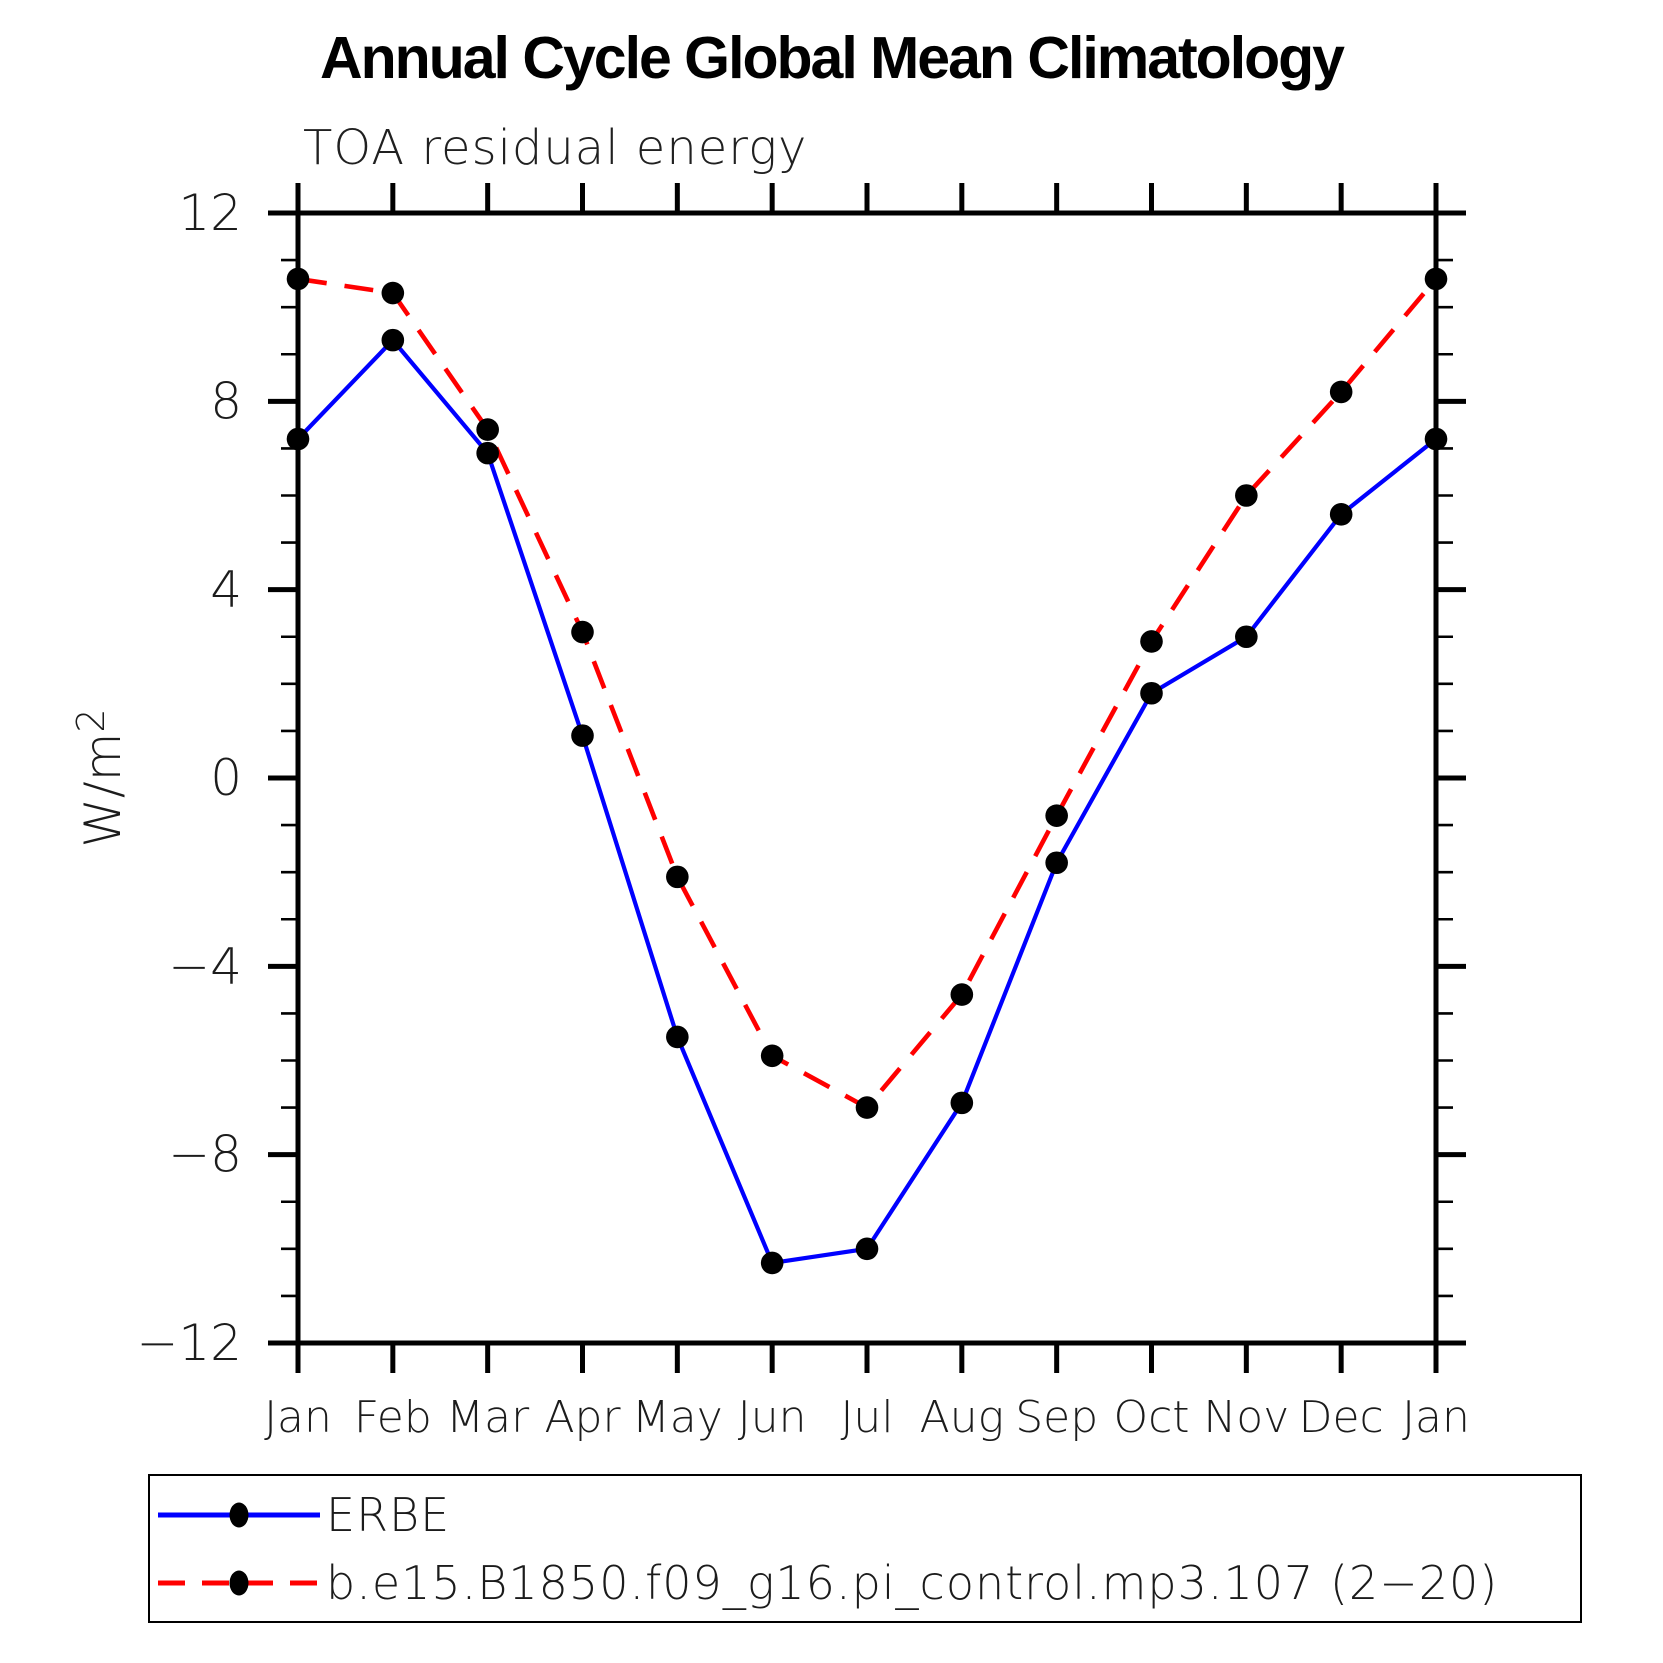 This screenshot has width=1663, height=1663. What do you see at coordinates (865, 1515) in the screenshot?
I see `legend-item-erbe: ERBE` at bounding box center [865, 1515].